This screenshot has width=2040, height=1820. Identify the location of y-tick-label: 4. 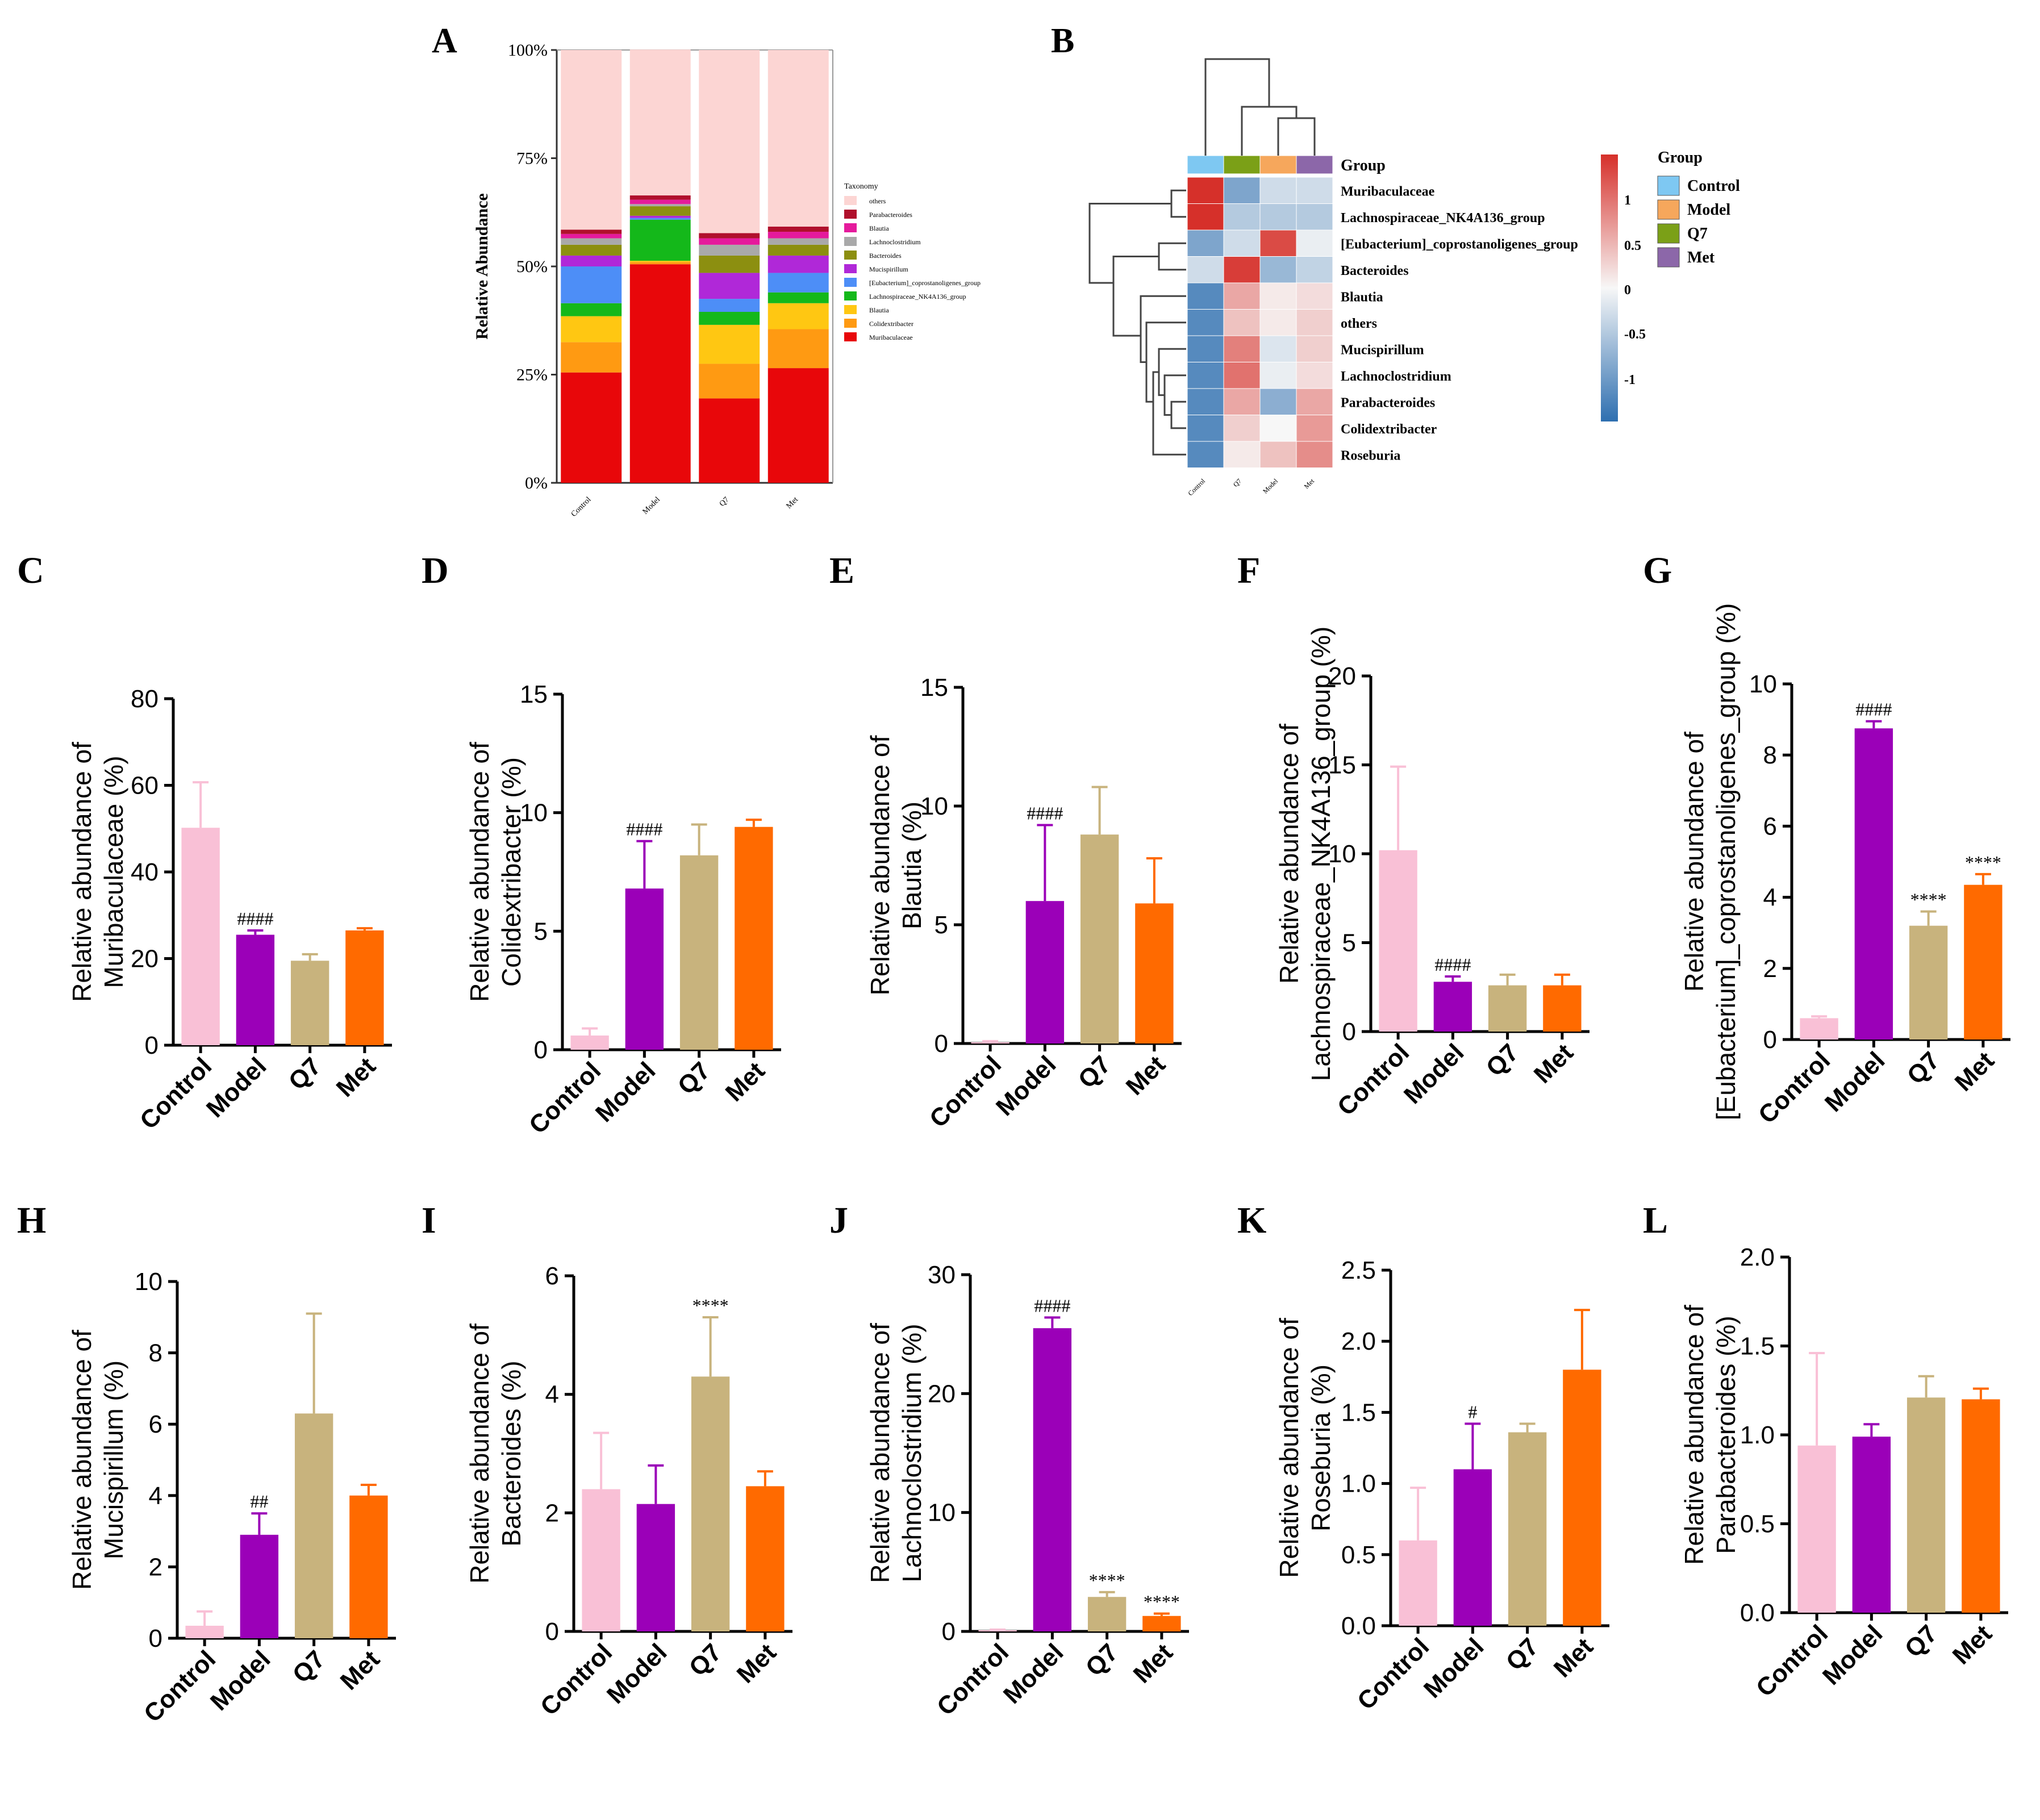
(552, 1395).